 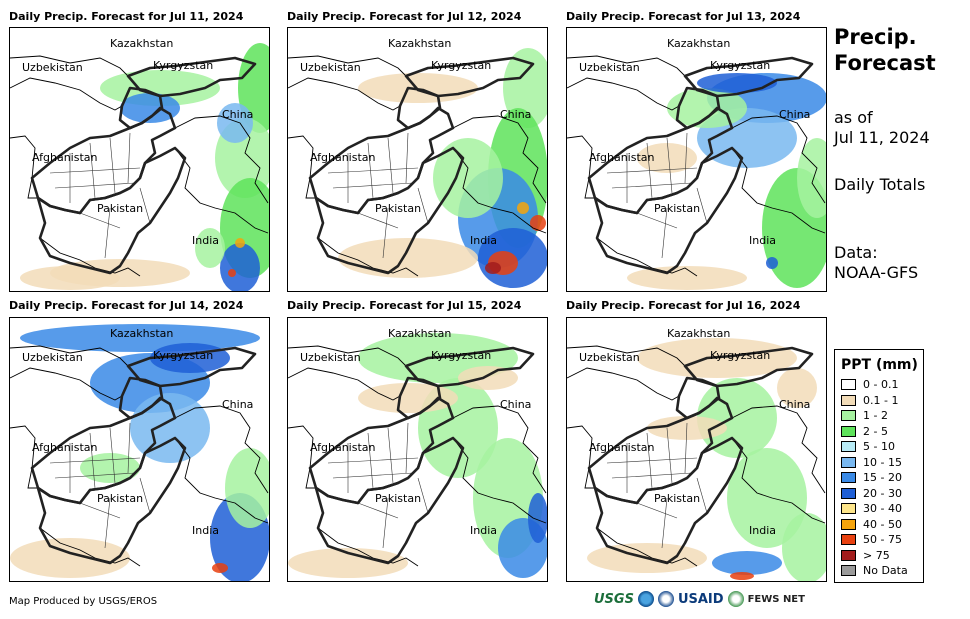 What do you see at coordinates (885, 571) in the screenshot?
I see `legend-label: No Data` at bounding box center [885, 571].